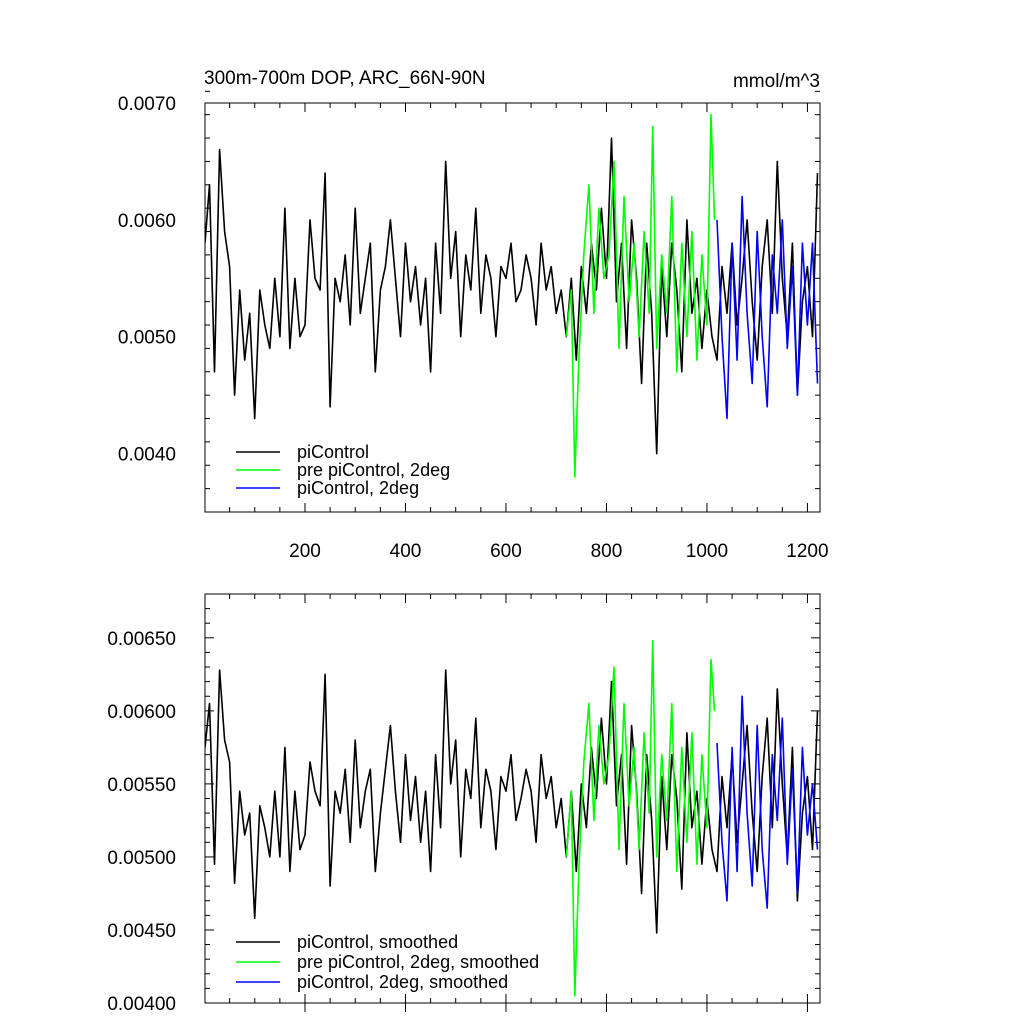  Describe the element at coordinates (147, 221) in the screenshot. I see `y-tick-label: 0.0060` at that location.